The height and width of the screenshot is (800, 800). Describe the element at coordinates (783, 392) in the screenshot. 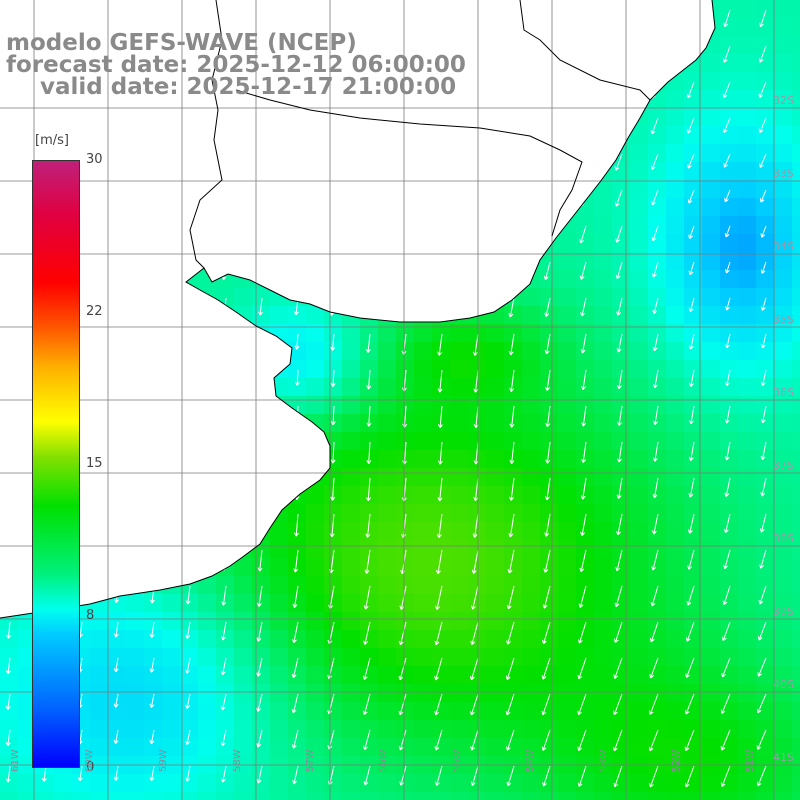

I see `latitude-label: 36S` at that location.